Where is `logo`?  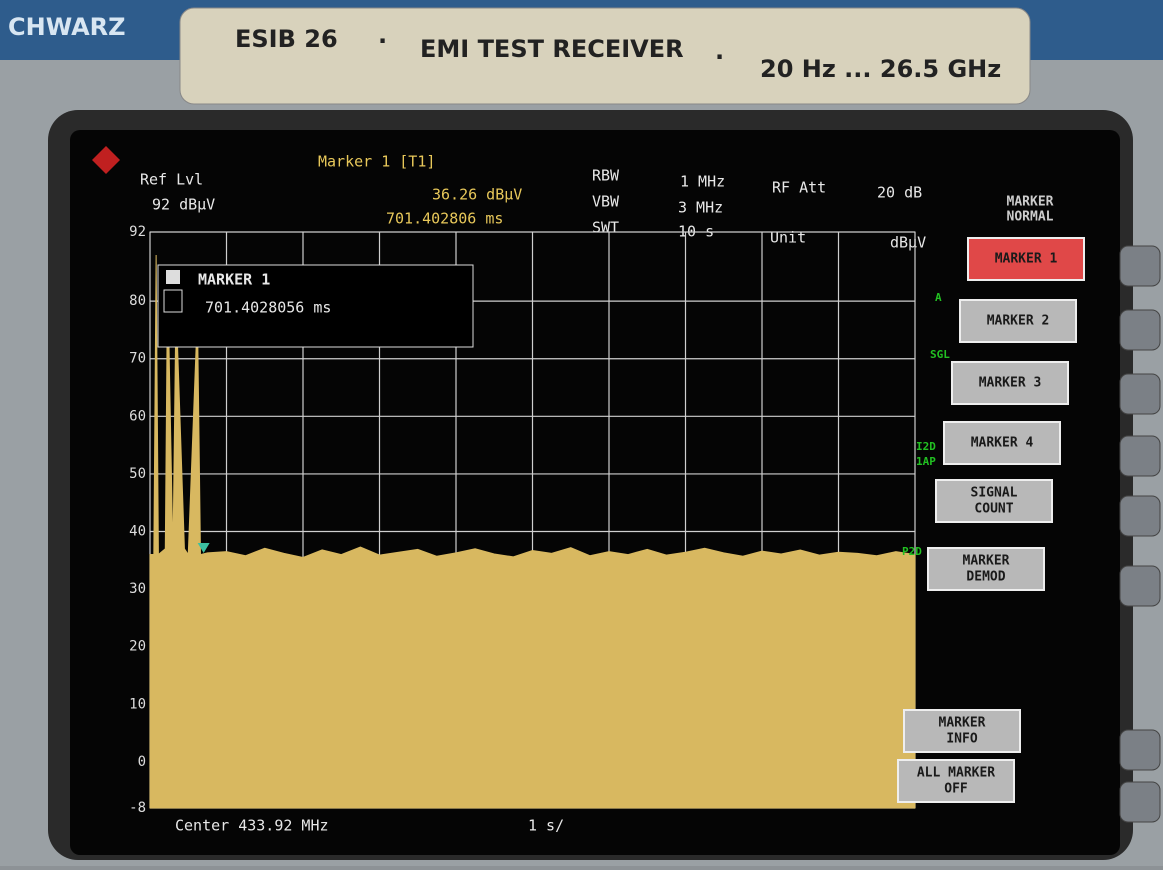
logo is located at coordinates (106, 160).